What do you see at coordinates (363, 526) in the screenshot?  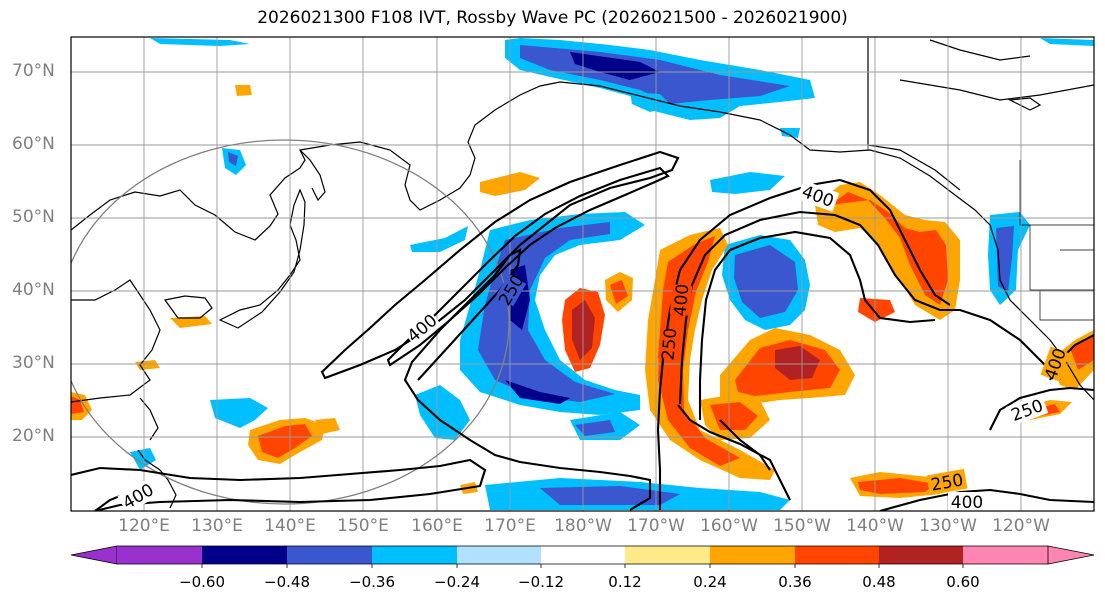 I see `lon-label: 150°E` at bounding box center [363, 526].